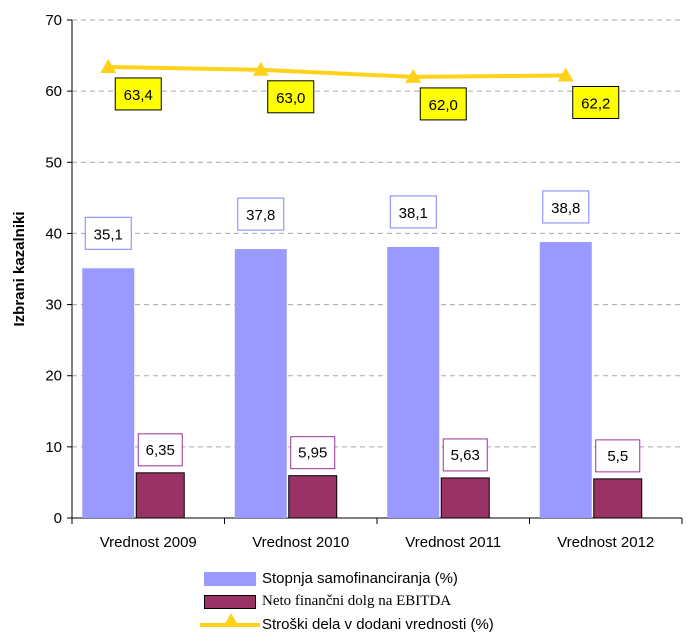  I want to click on y-tick-label: 0, so click(58, 518).